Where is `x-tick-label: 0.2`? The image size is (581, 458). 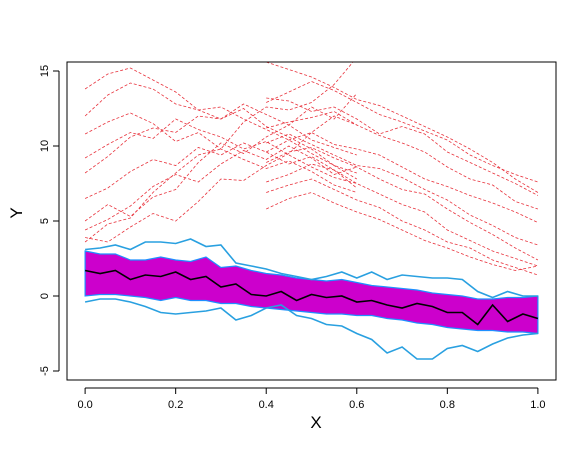
x-tick-label: 0.2 is located at coordinates (175, 405).